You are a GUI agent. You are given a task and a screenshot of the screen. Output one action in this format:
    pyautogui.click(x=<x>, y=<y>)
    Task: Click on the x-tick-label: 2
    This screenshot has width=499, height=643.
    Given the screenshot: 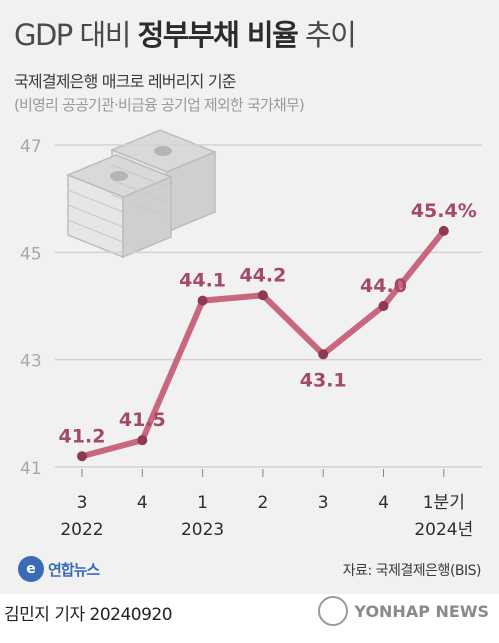 What is the action you would take?
    pyautogui.click(x=262, y=503)
    